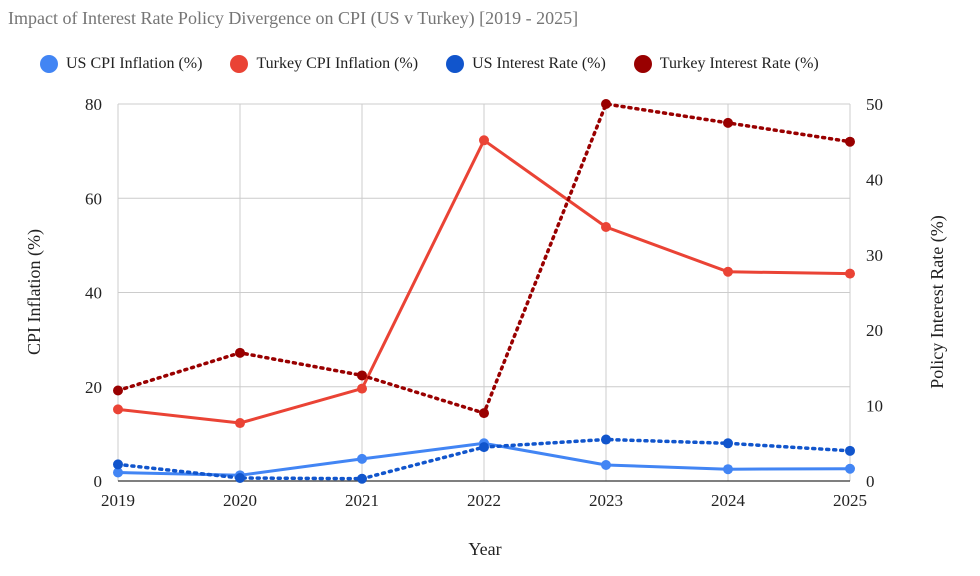 Image resolution: width=980 pixels, height=576 pixels. Describe the element at coordinates (93, 198) in the screenshot. I see `y-left-tick-label: 60` at that location.